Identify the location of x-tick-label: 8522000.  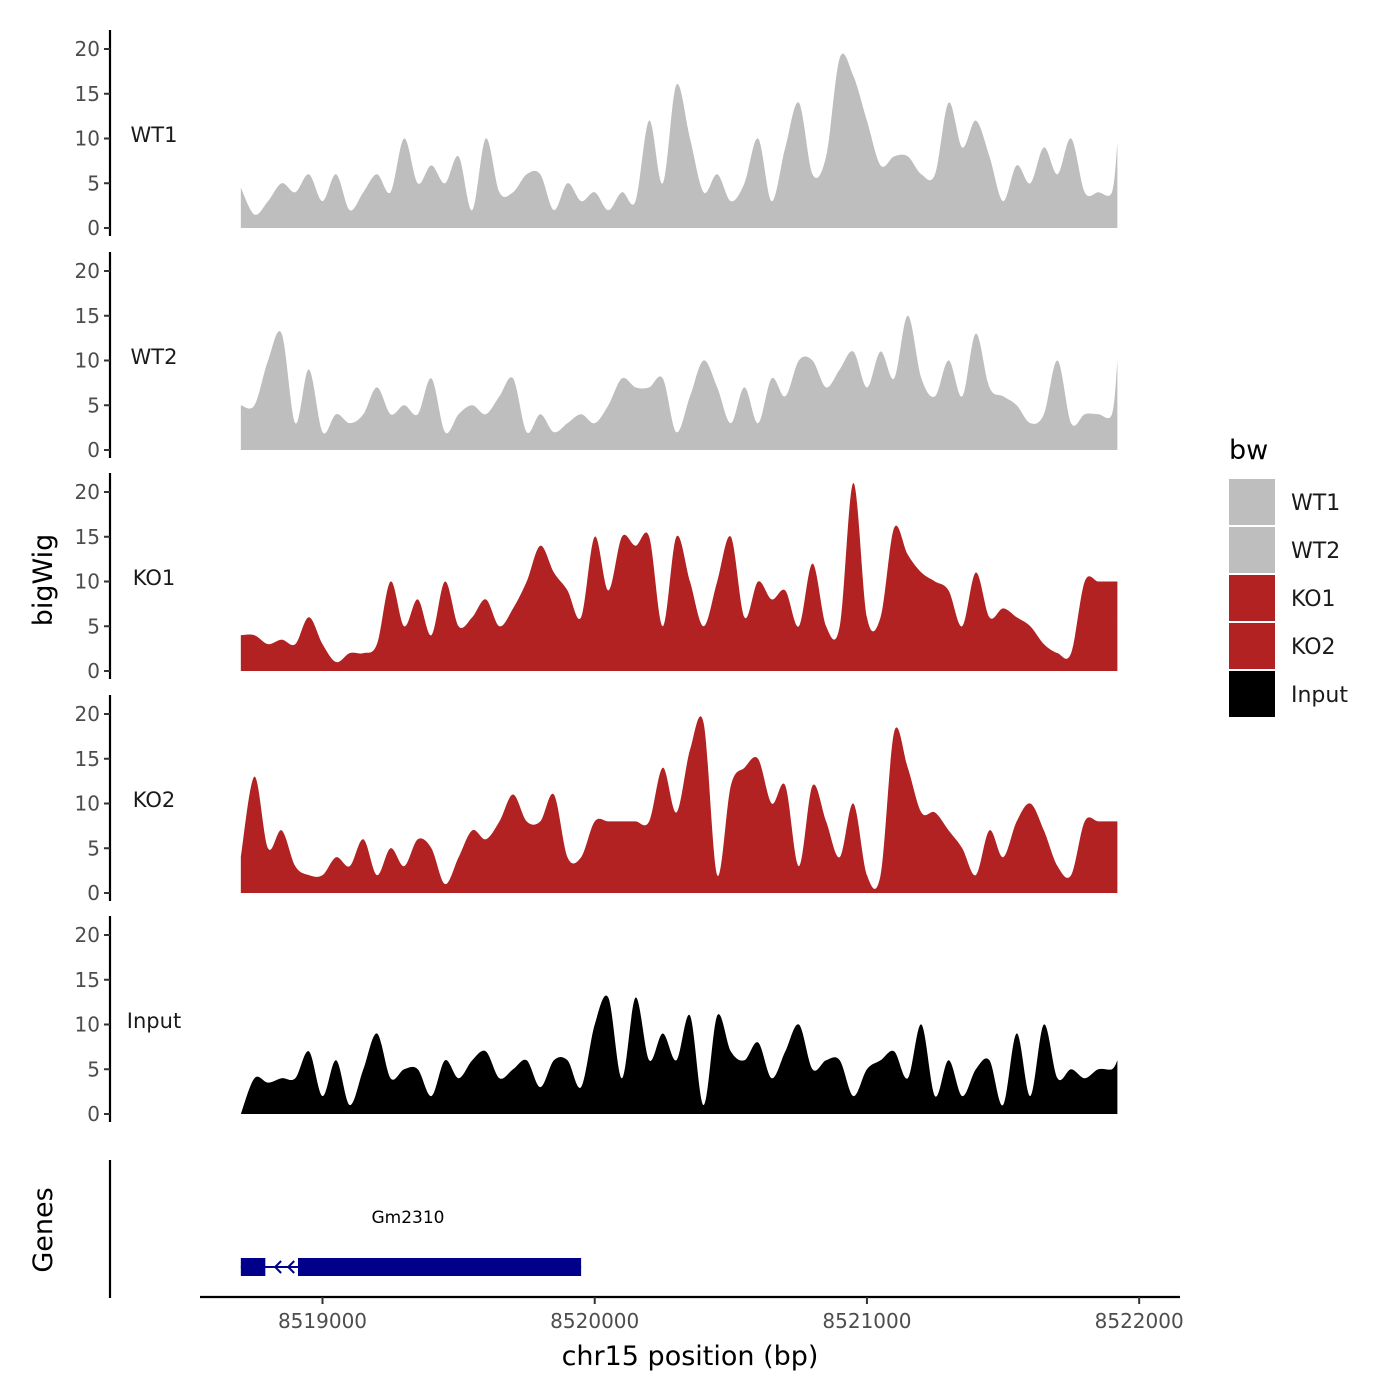
(1139, 1321).